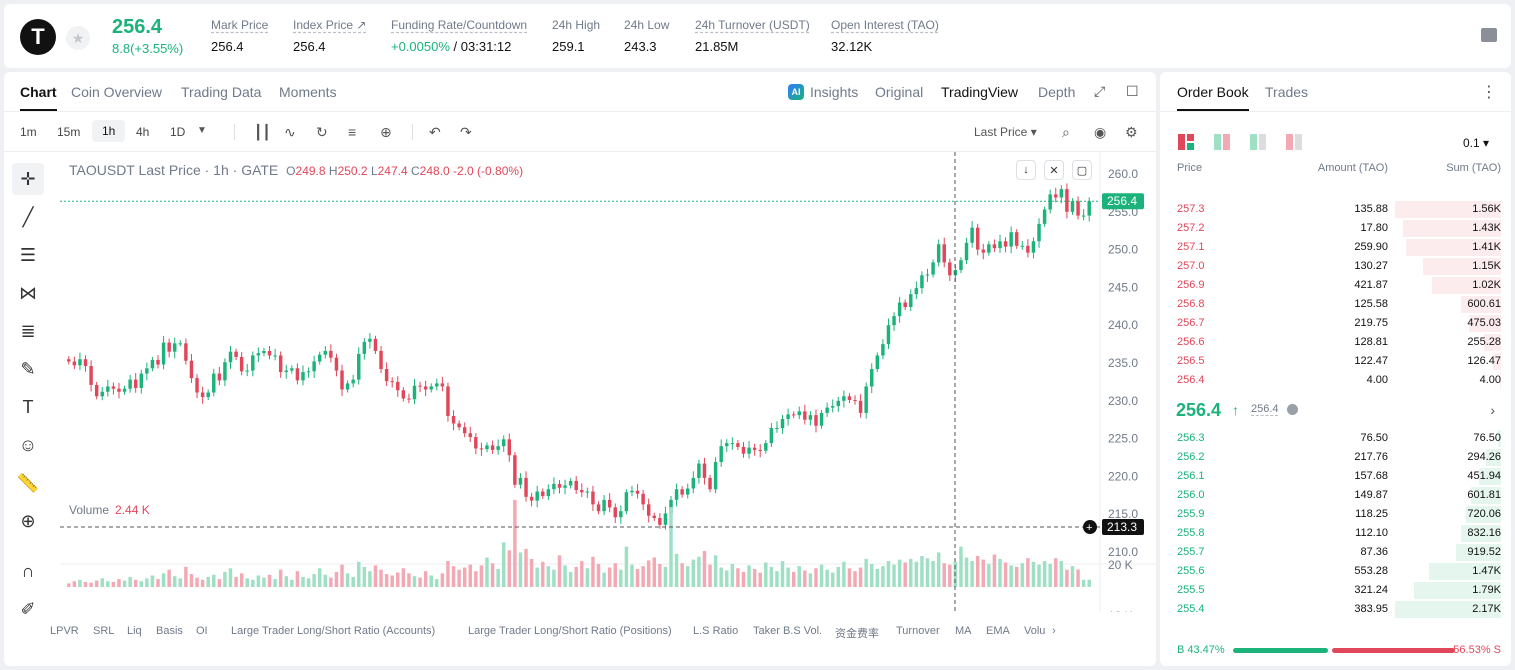  What do you see at coordinates (28, 132) in the screenshot?
I see `interval-1m: 1m` at bounding box center [28, 132].